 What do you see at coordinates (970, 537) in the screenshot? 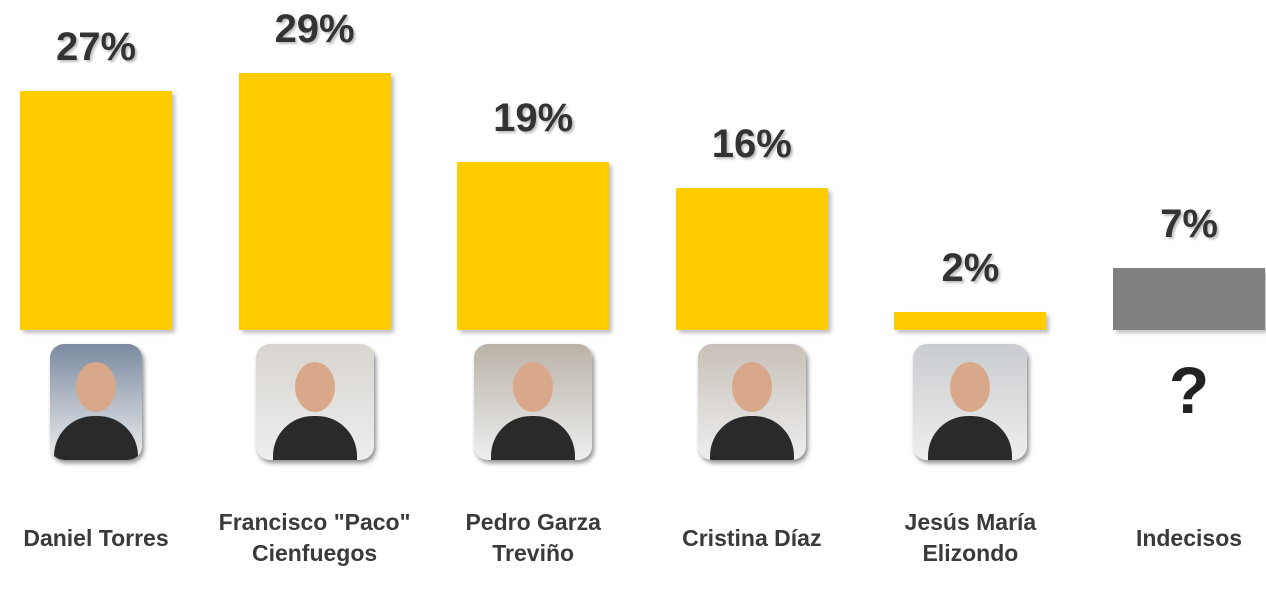
I see `x-tick-label: Jesús María Elizondo` at bounding box center [970, 537].